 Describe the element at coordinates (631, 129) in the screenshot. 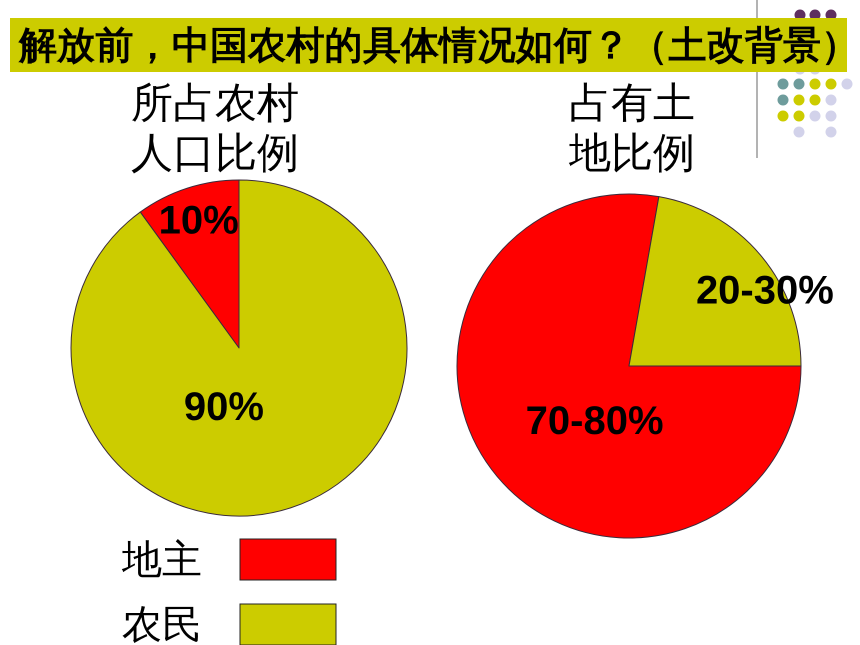

I see `chart-title: 占有土地比例` at that location.